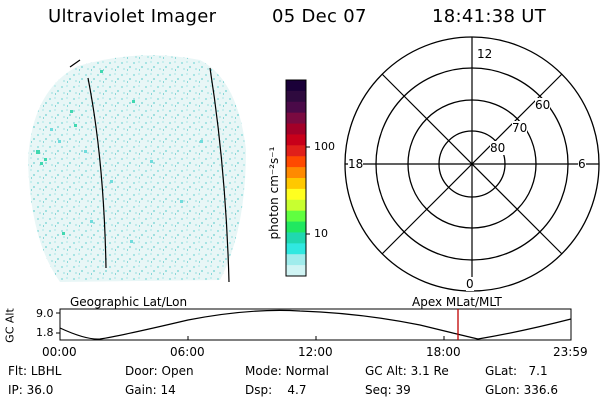 Image resolution: width=600 pixels, height=400 pixels. Describe the element at coordinates (324, 146) in the screenshot. I see `color-bar-label-100: 100` at that location.